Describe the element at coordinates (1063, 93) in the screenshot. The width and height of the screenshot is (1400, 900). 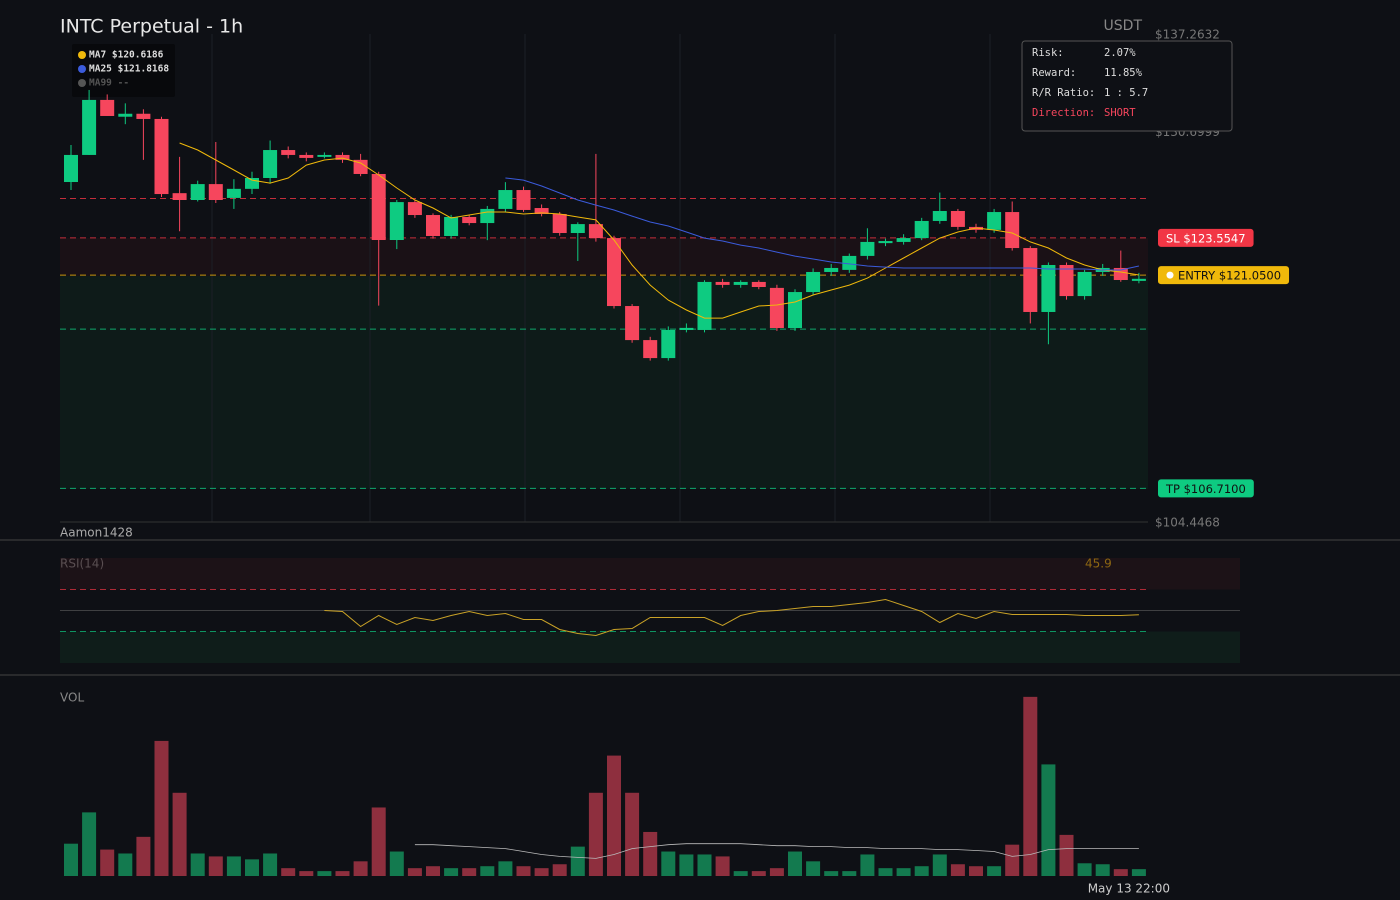
I see `risk-key: R/R Ratio:` at that location.